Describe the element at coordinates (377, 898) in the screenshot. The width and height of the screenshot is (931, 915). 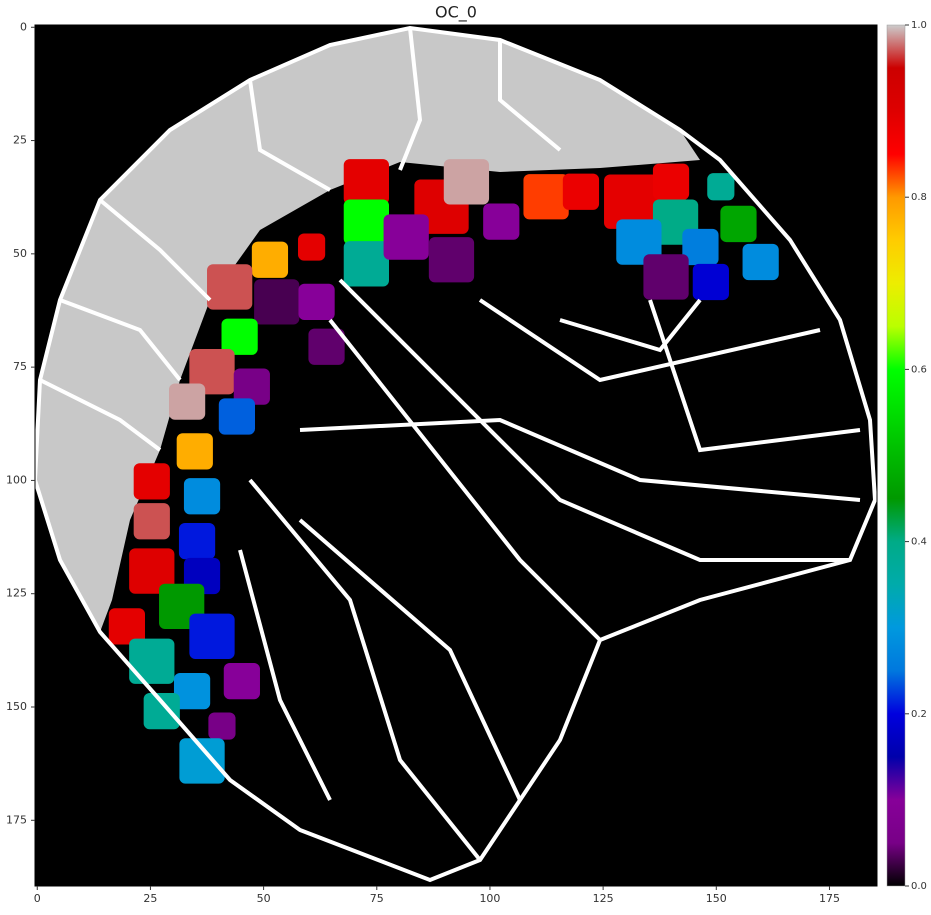
I see `x-tick-label: 75` at that location.